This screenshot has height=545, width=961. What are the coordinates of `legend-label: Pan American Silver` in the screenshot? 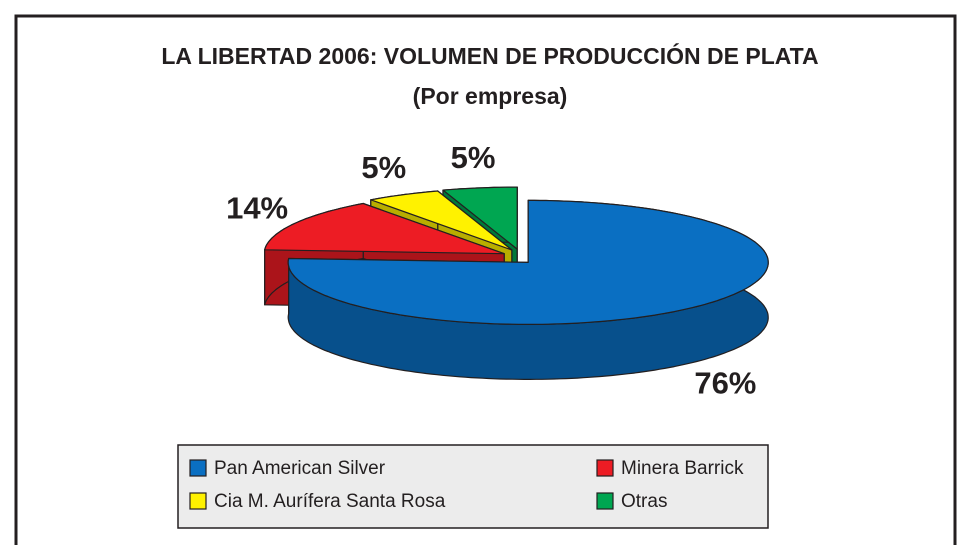 It's located at (300, 468).